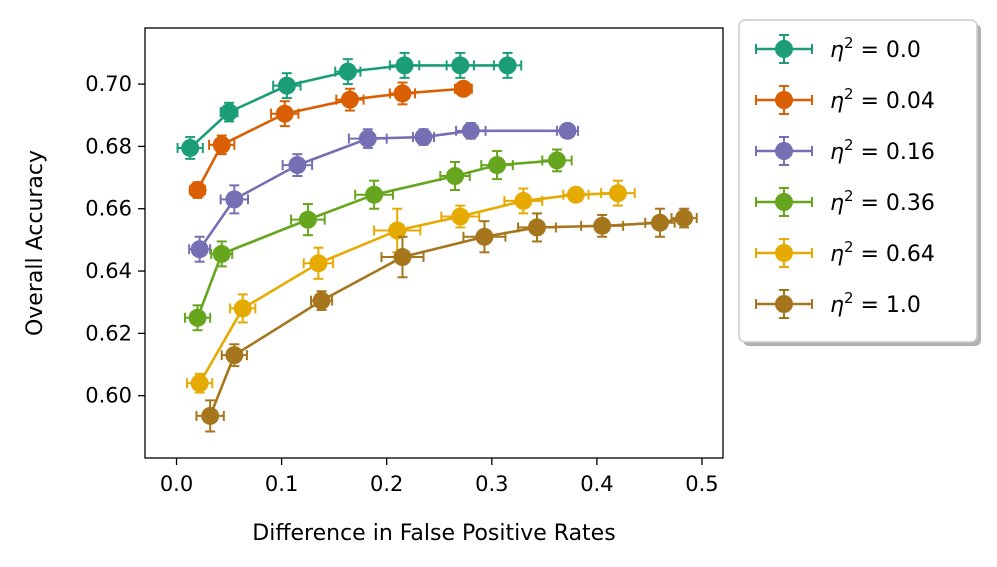  What do you see at coordinates (882, 99) in the screenshot?
I see `legend-label: η2 = 0.04` at bounding box center [882, 99].